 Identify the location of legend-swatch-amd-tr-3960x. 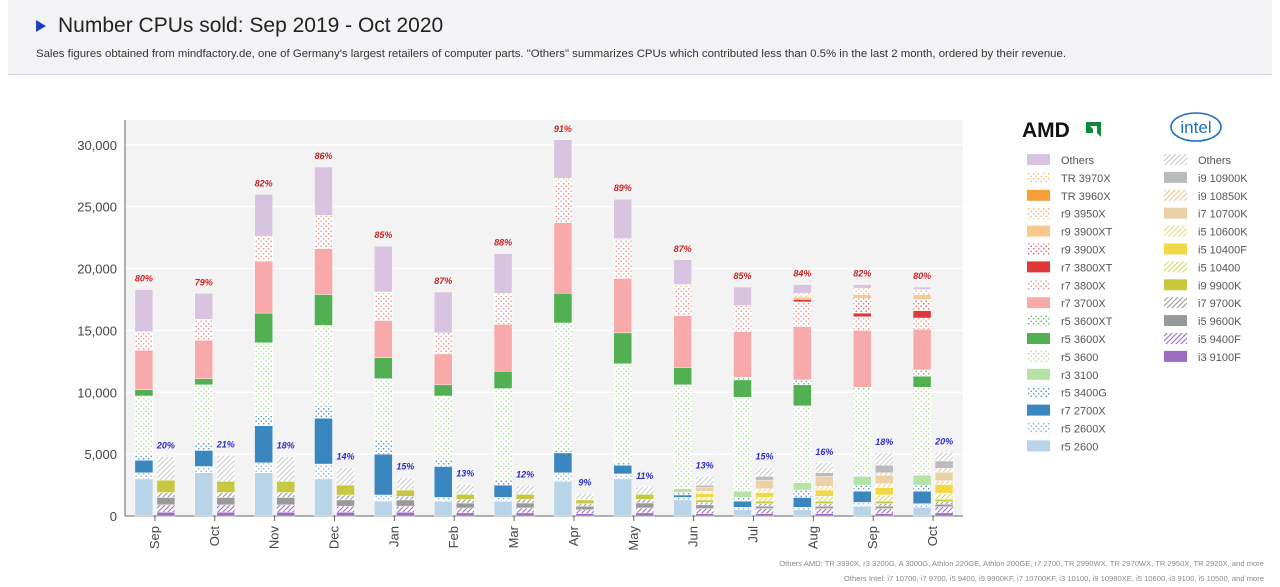
(1038, 195).